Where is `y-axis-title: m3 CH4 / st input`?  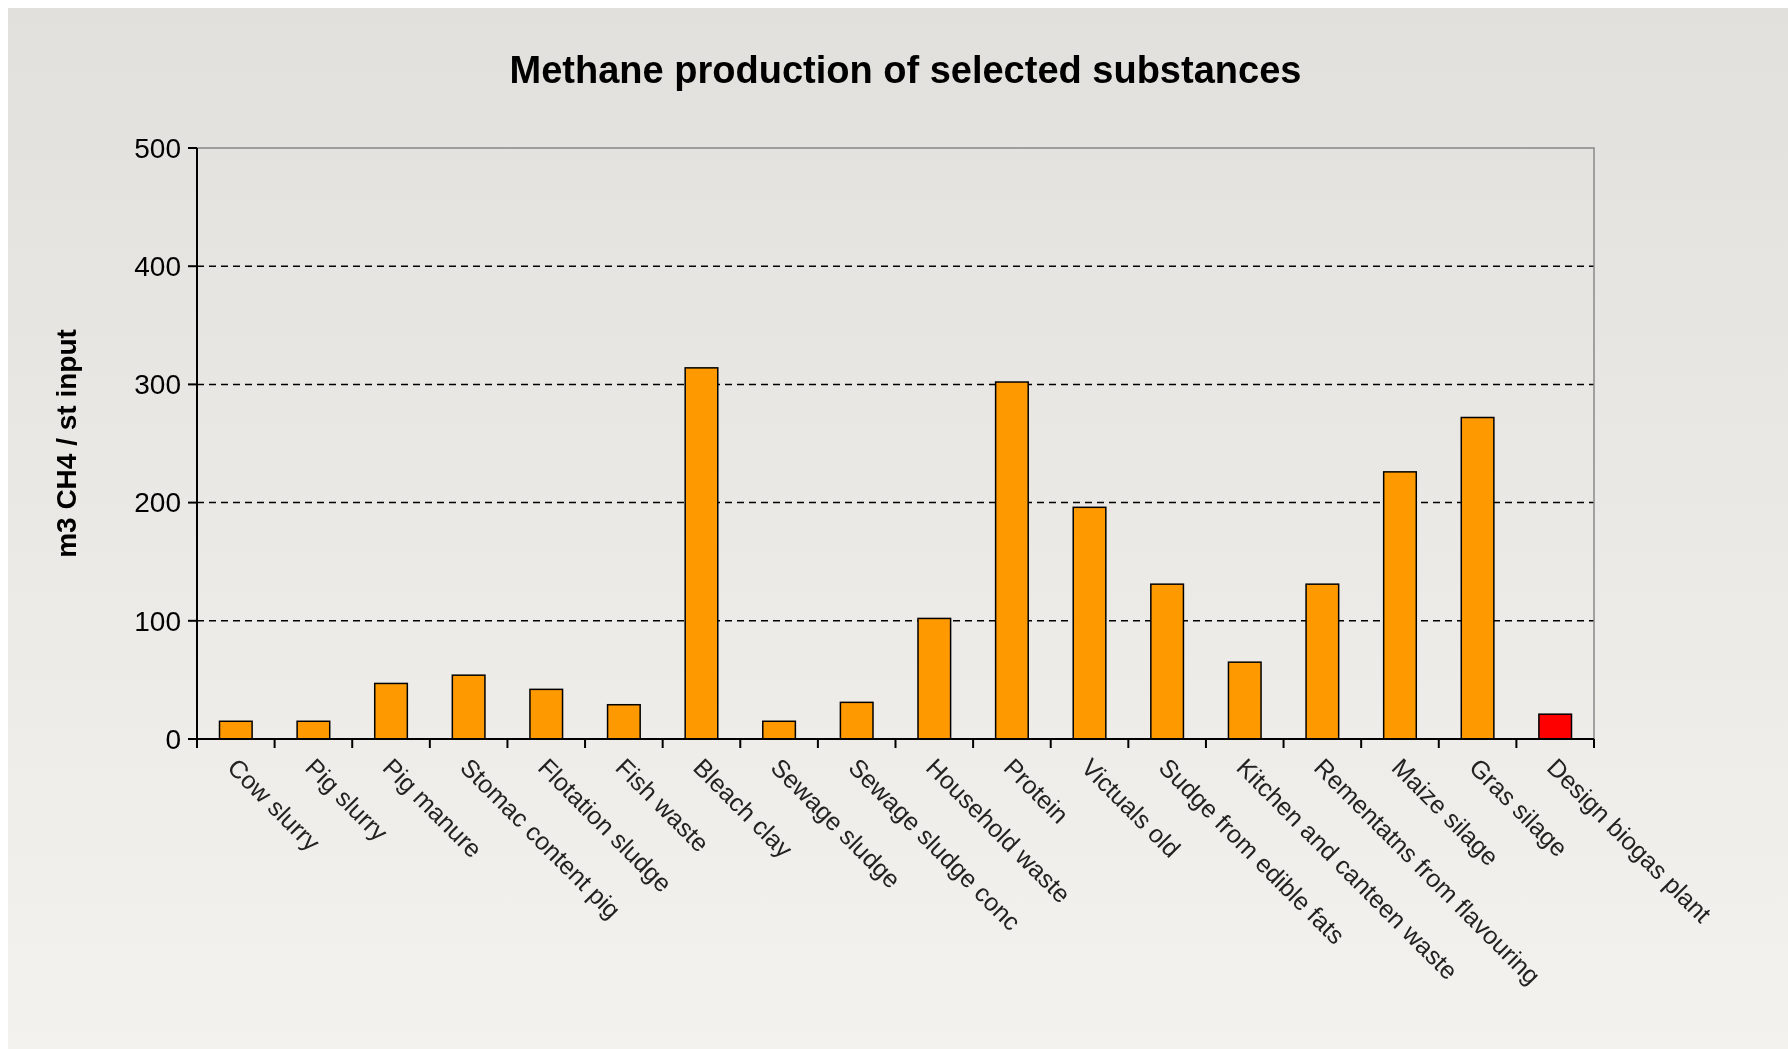
y-axis-title: m3 CH4 / st input is located at coordinates (66, 443).